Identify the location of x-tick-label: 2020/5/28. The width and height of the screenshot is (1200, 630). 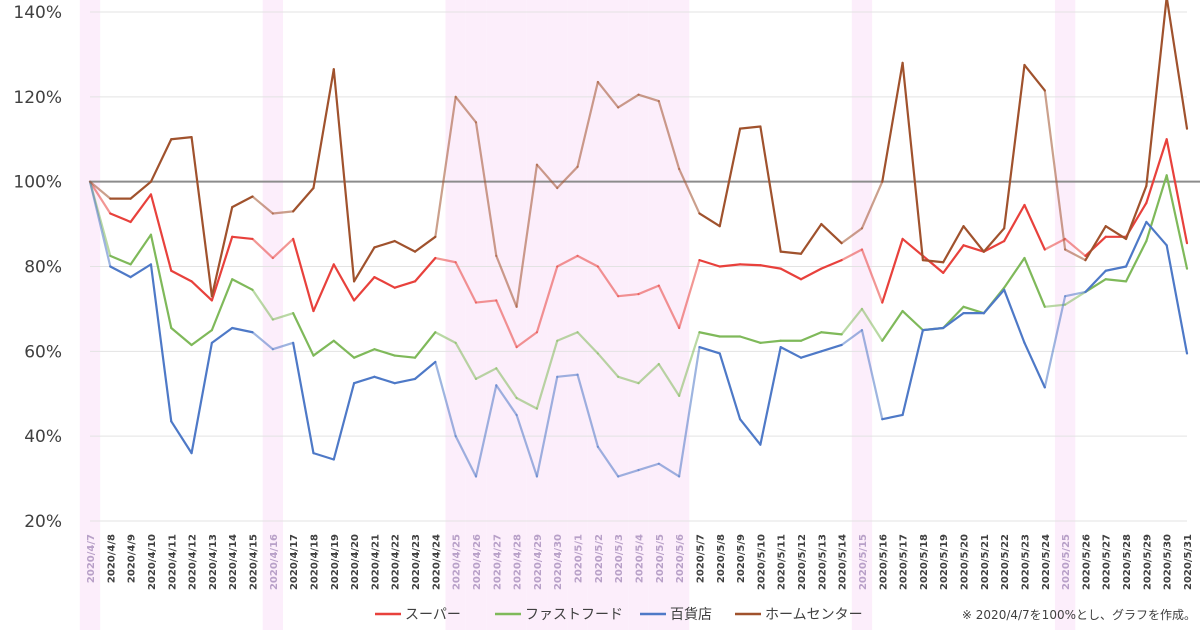
(1127, 562).